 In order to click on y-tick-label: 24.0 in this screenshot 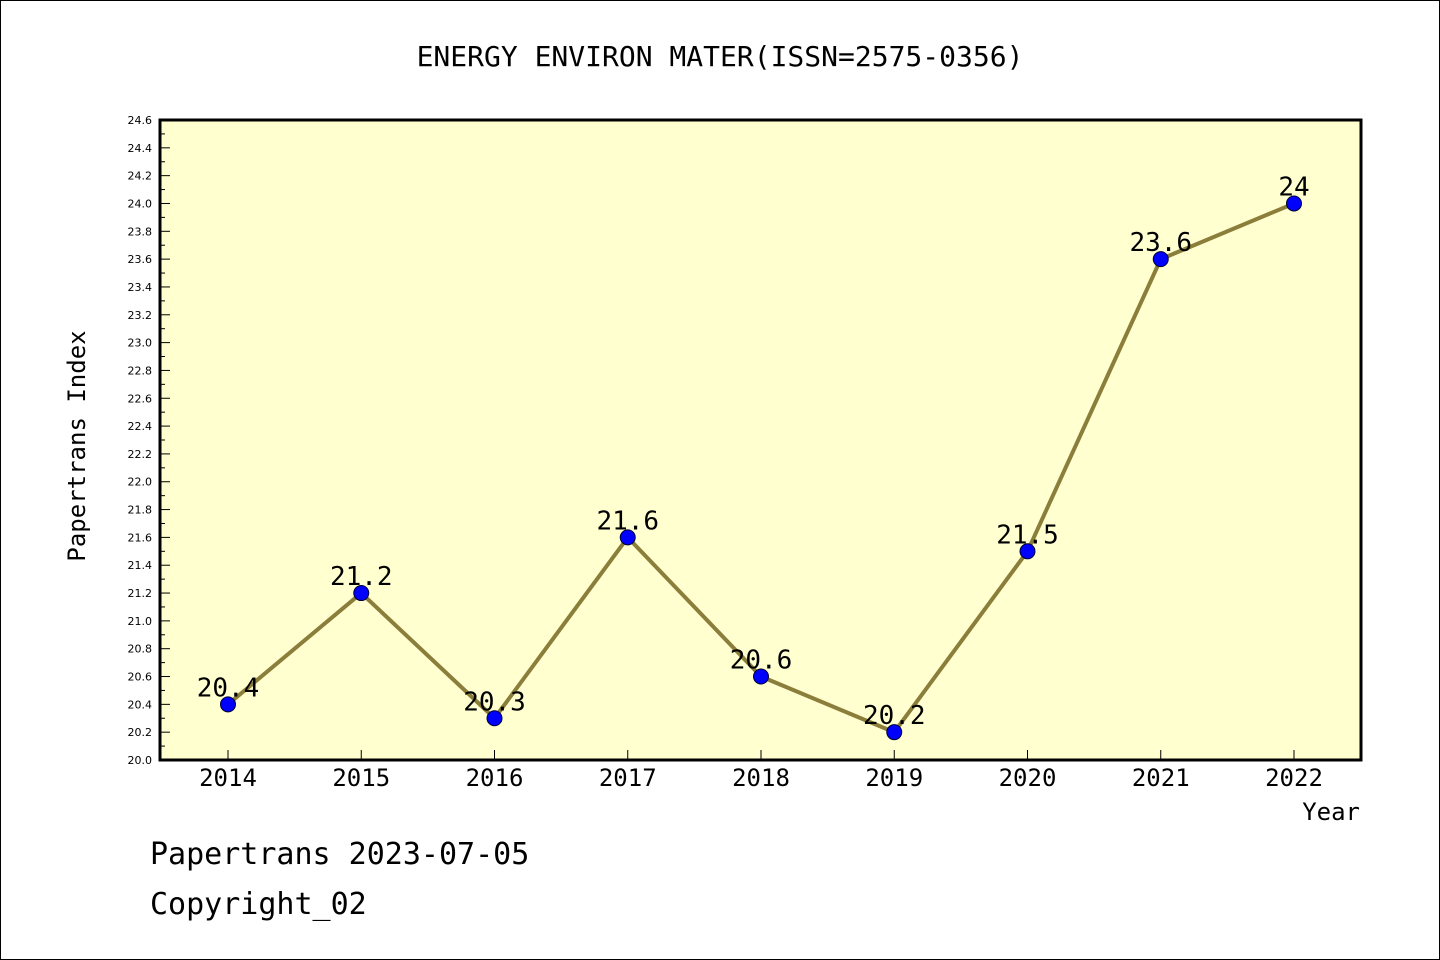, I will do `click(140, 203)`.